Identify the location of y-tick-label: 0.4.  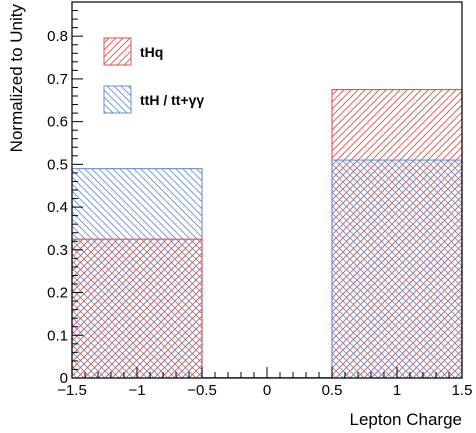
(57, 207).